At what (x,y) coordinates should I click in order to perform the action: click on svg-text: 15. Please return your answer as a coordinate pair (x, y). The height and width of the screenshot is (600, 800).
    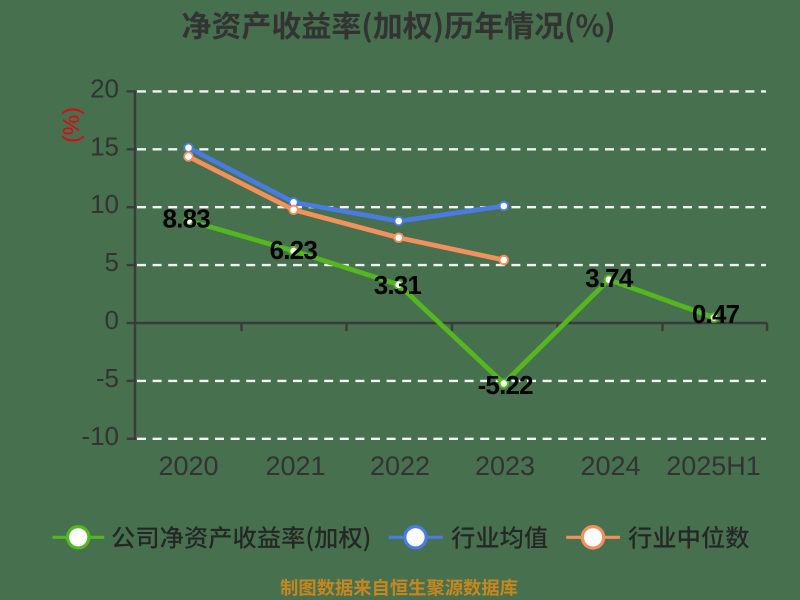
    Looking at the image, I should click on (104, 146).